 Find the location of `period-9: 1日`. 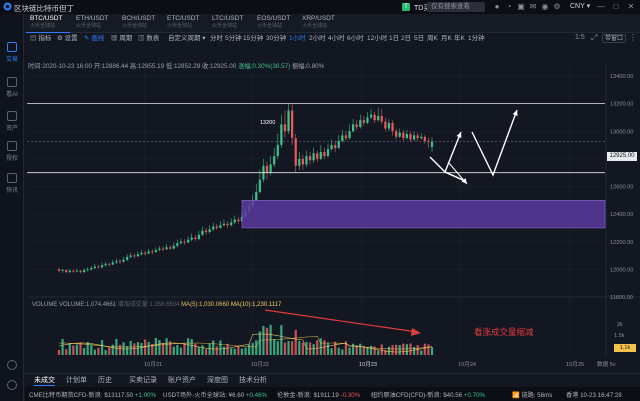

period-9: 1日 is located at coordinates (394, 38).